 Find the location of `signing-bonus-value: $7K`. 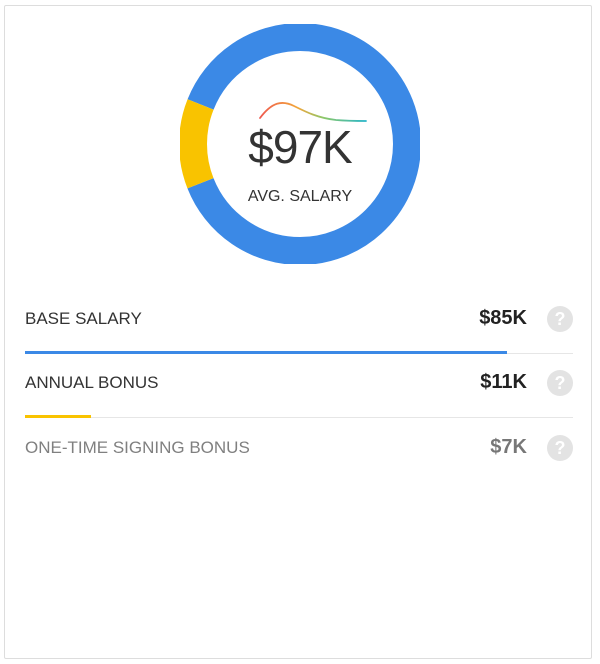

signing-bonus-value: $7K is located at coordinates (508, 447).